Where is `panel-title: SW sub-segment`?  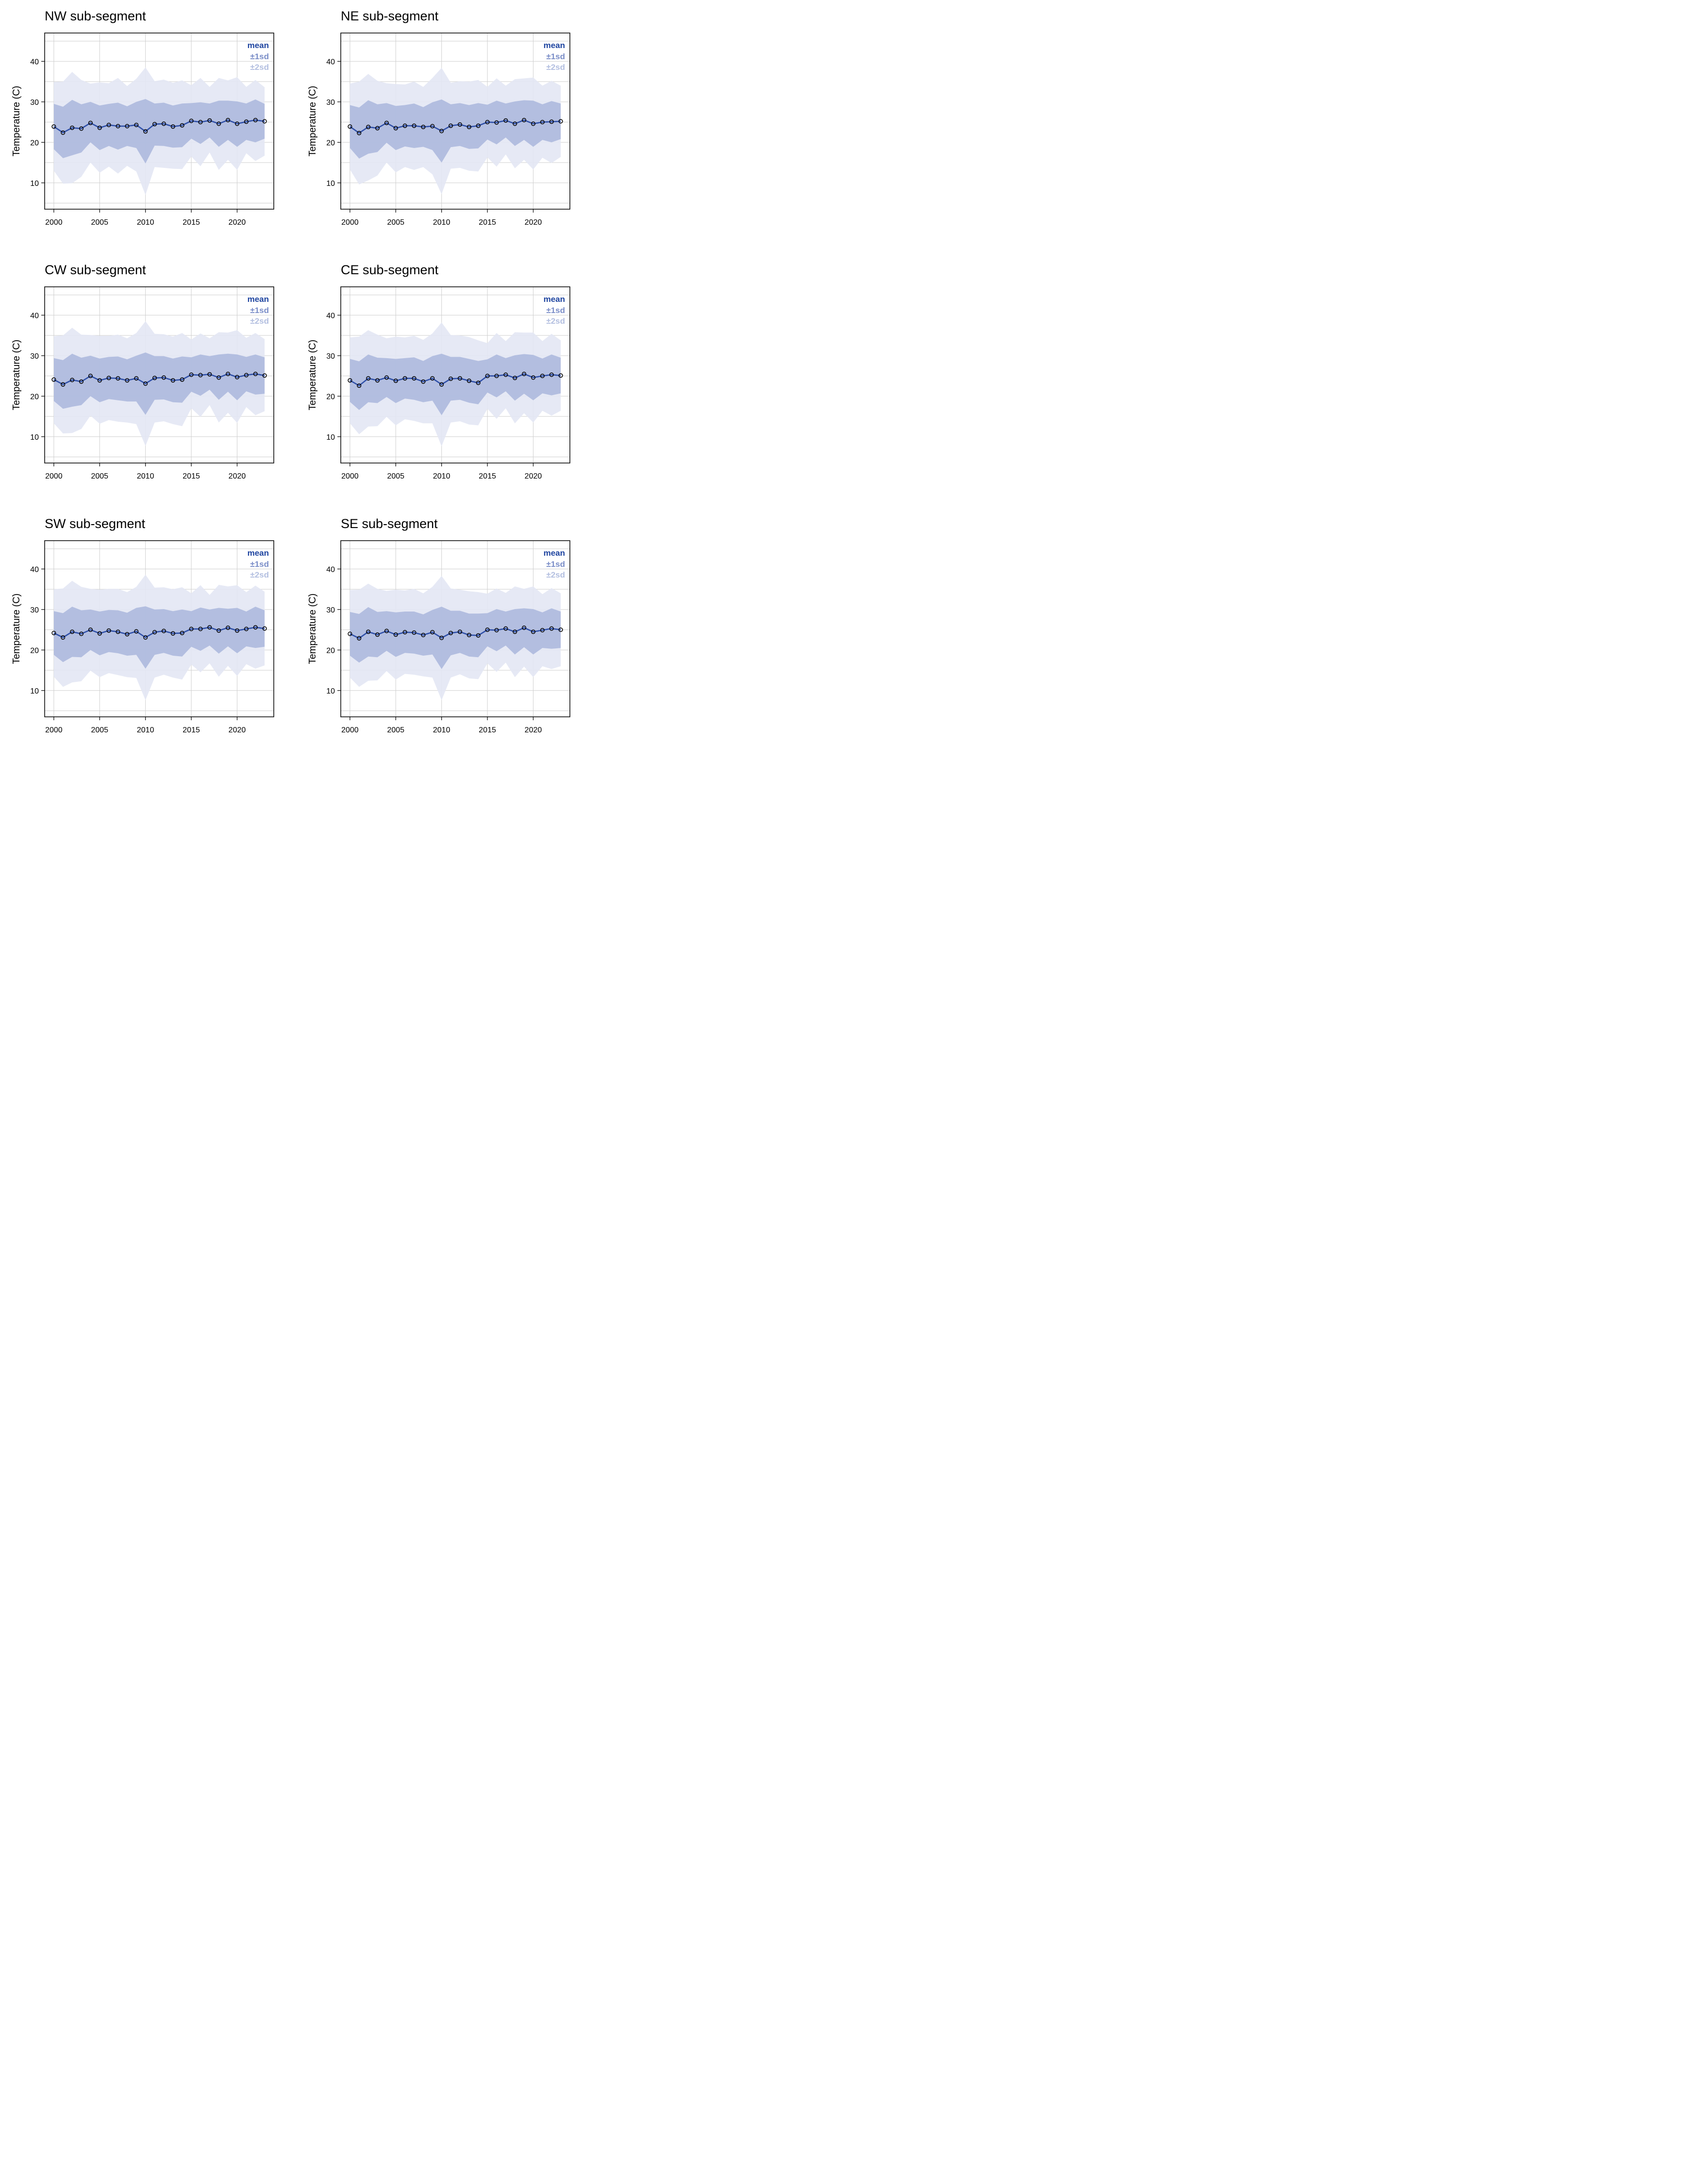 panel-title: SW sub-segment is located at coordinates (95, 523).